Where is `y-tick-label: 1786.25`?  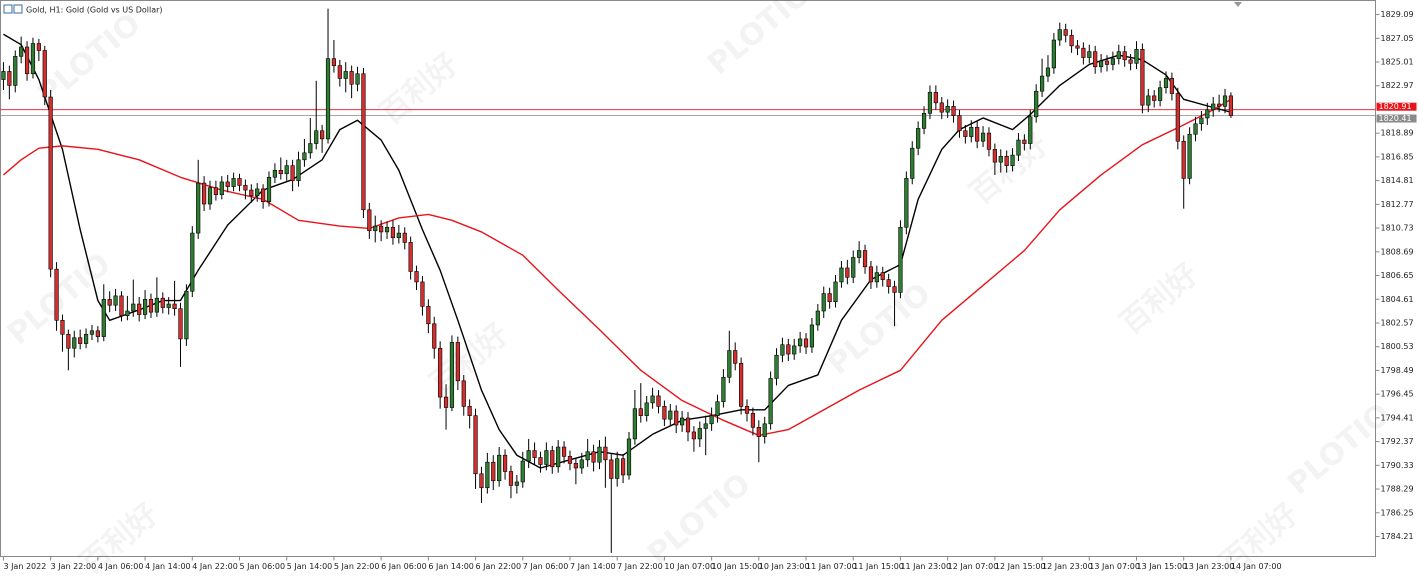
y-tick-label: 1786.25 is located at coordinates (1397, 512).